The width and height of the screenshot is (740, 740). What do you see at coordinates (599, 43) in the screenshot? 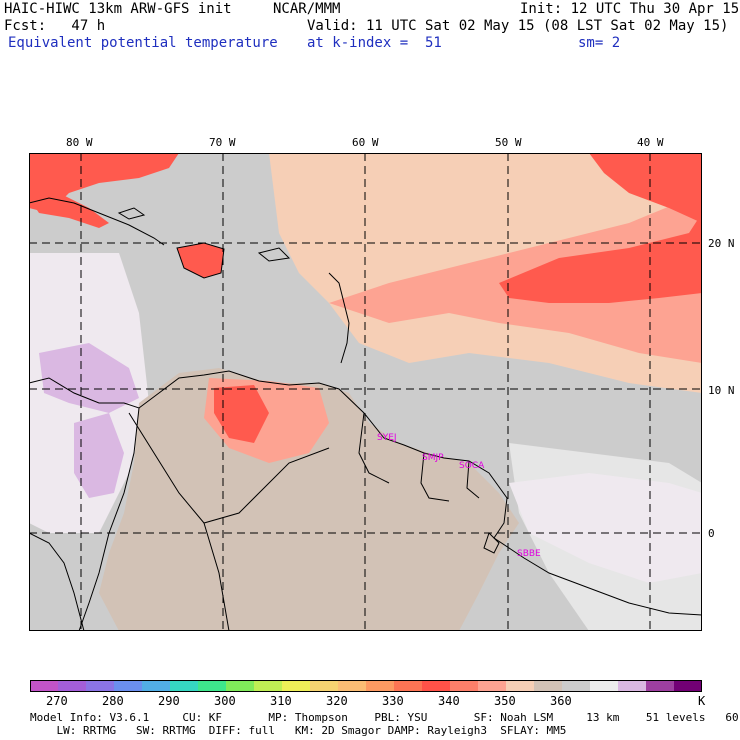
I see `smoothing: sm= 2` at bounding box center [599, 43].